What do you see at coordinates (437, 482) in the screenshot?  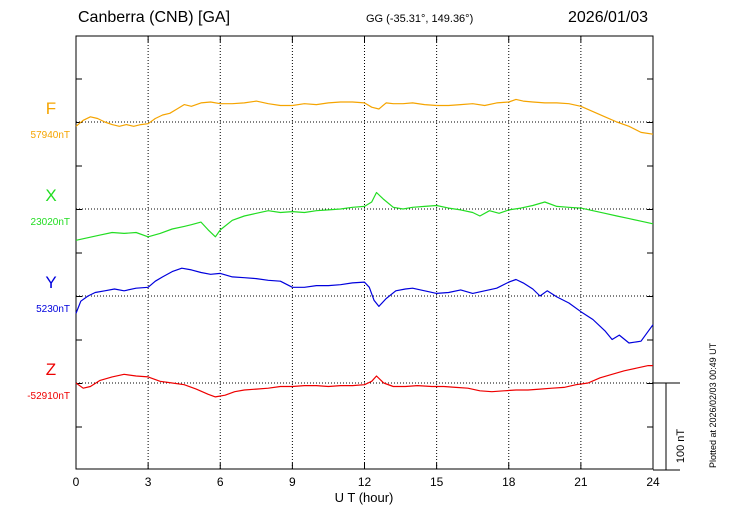 I see `x-tick-label: 15` at bounding box center [437, 482].